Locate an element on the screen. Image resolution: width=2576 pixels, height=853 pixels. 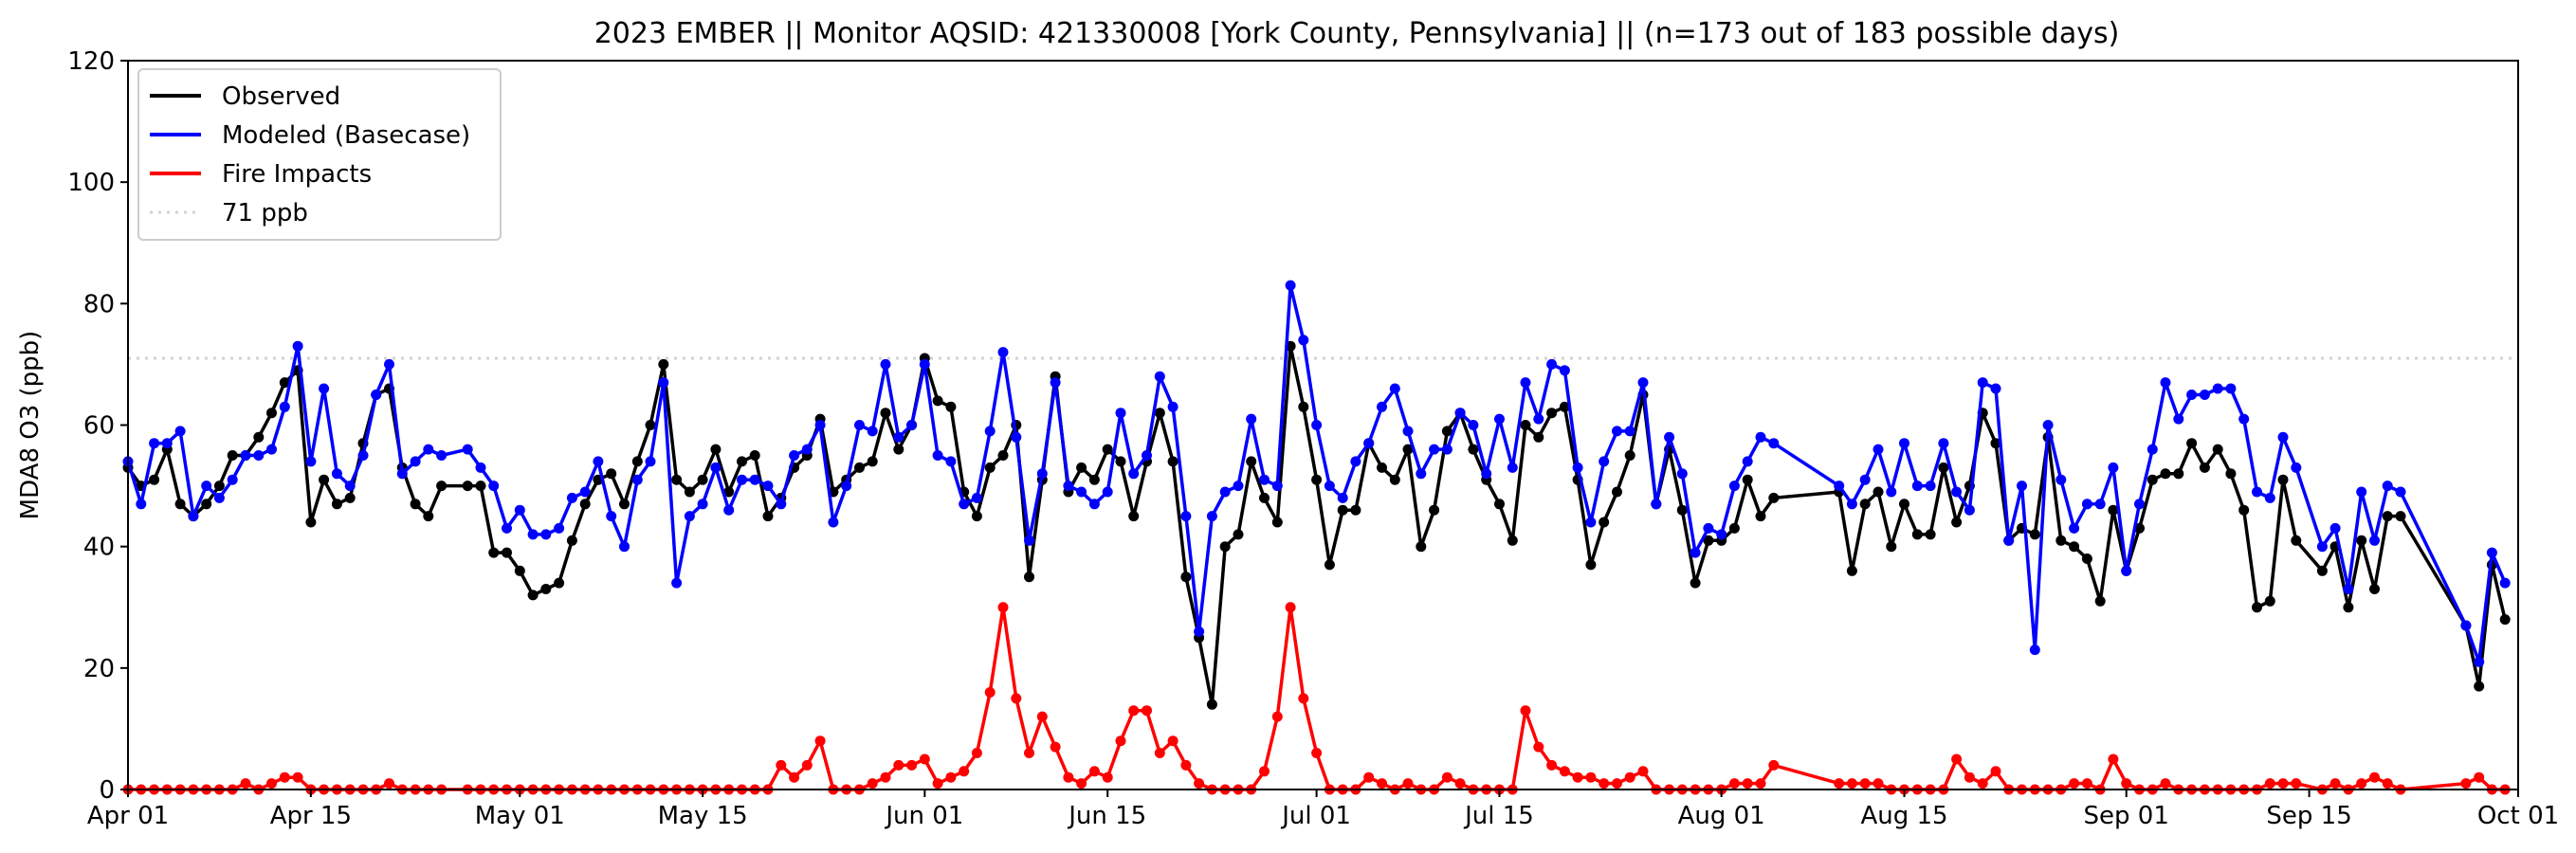
x-tick-label: Sep 15 is located at coordinates (2308, 816).